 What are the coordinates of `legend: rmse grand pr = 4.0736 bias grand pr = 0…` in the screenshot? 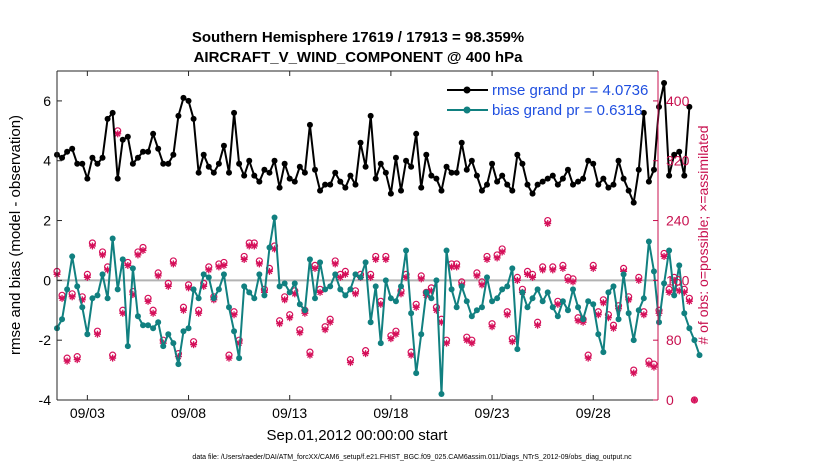 It's located at (547, 100).